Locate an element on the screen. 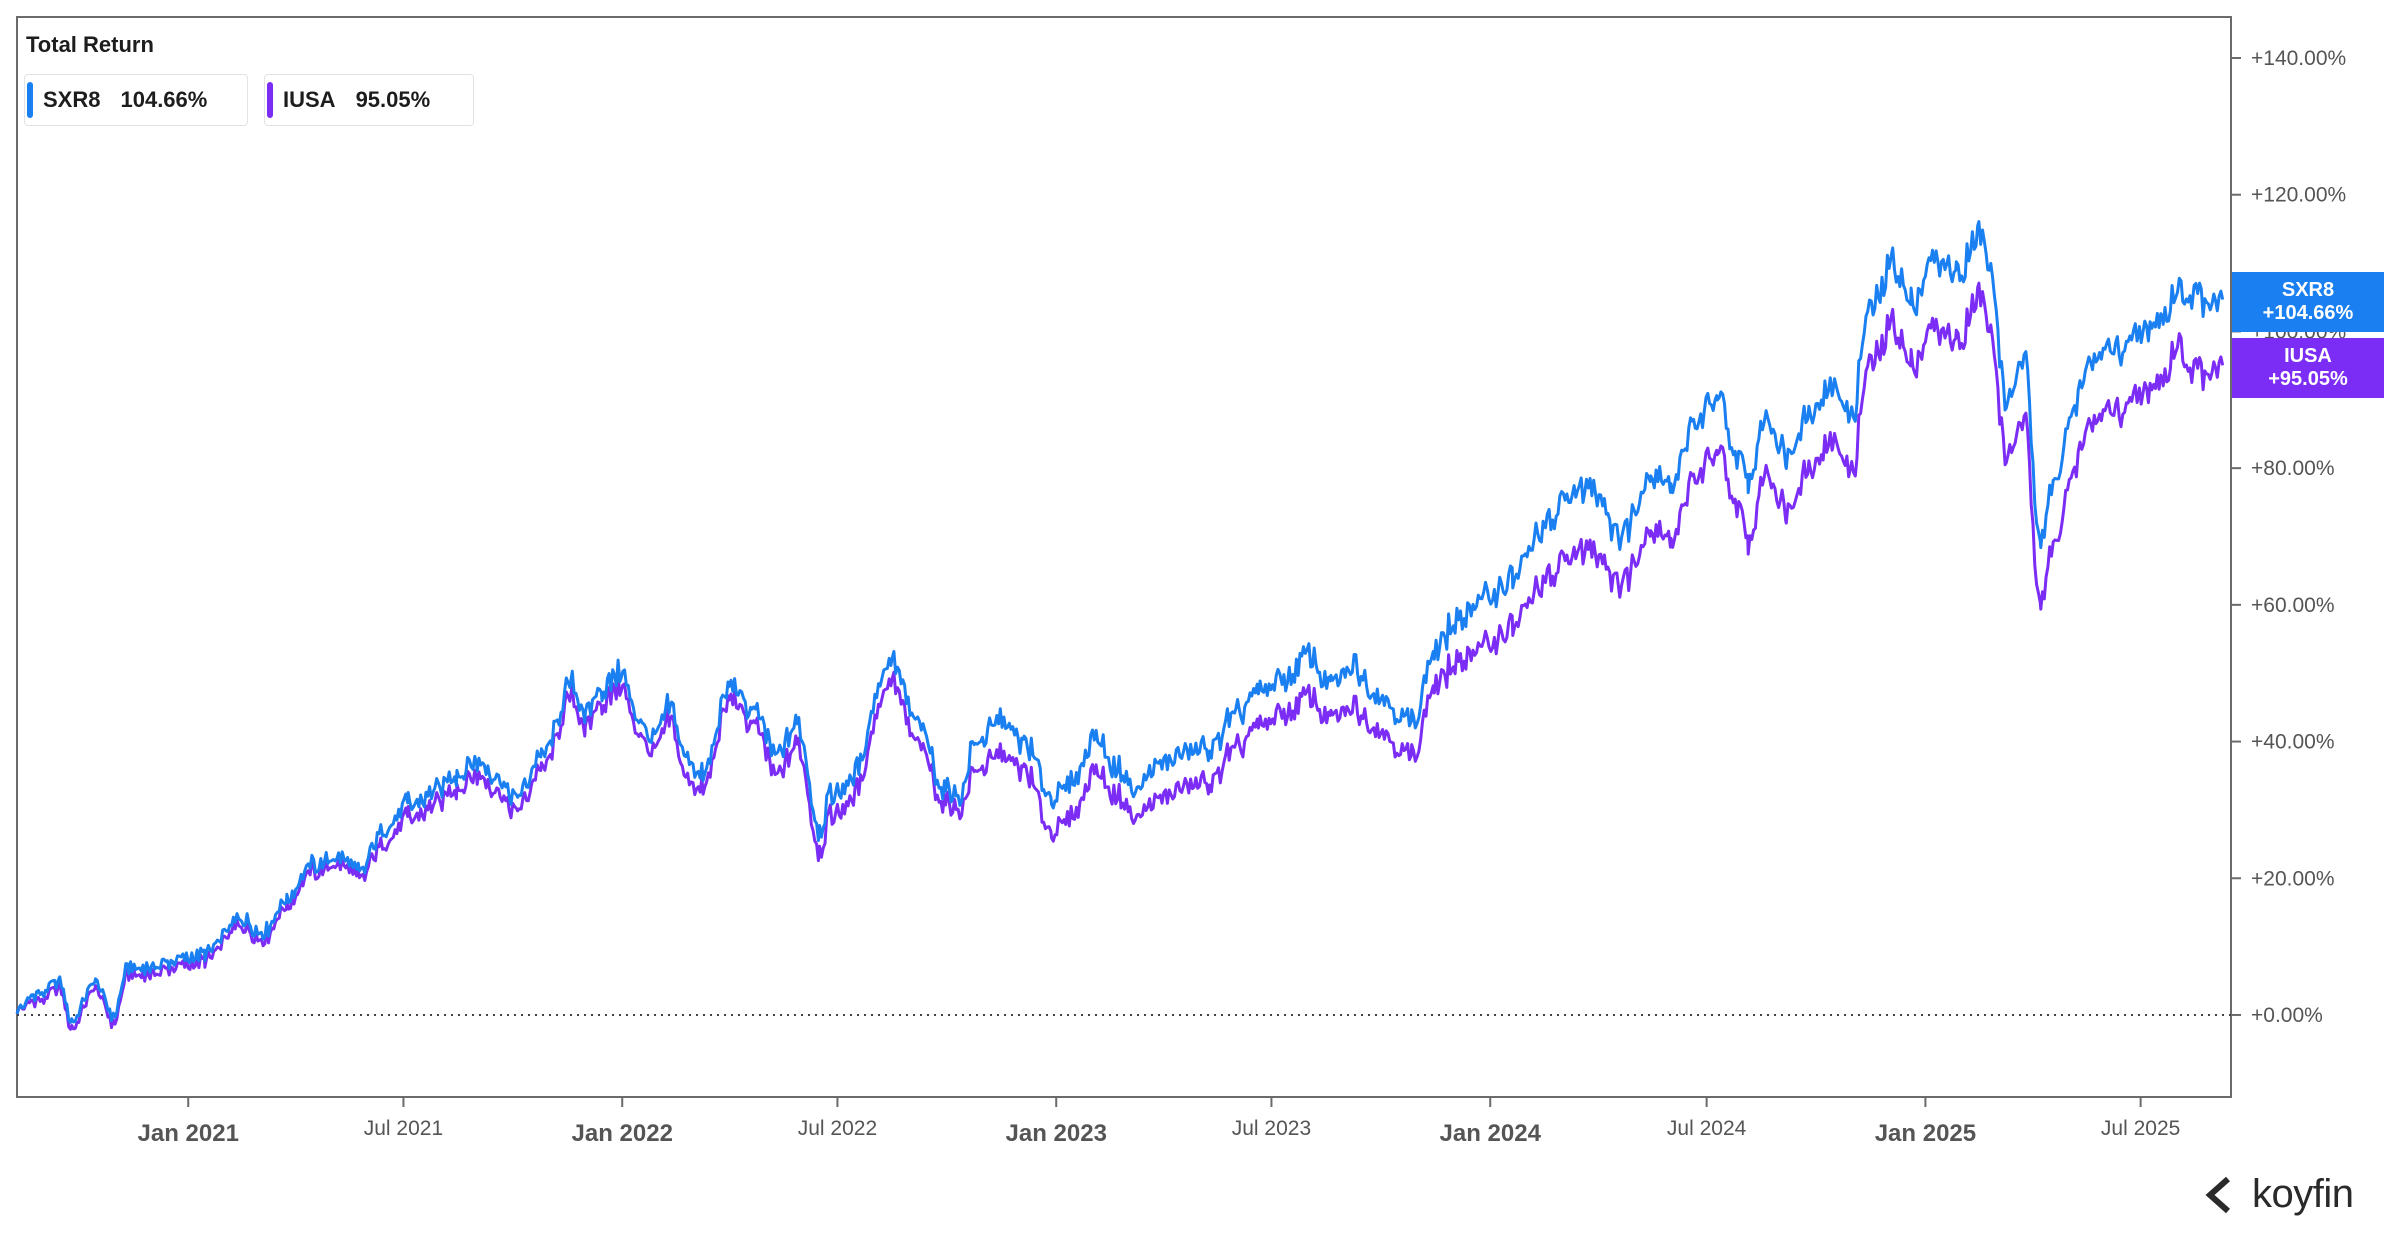 The height and width of the screenshot is (1240, 2400). legend-label-iusa: IUSA is located at coordinates (309, 99).